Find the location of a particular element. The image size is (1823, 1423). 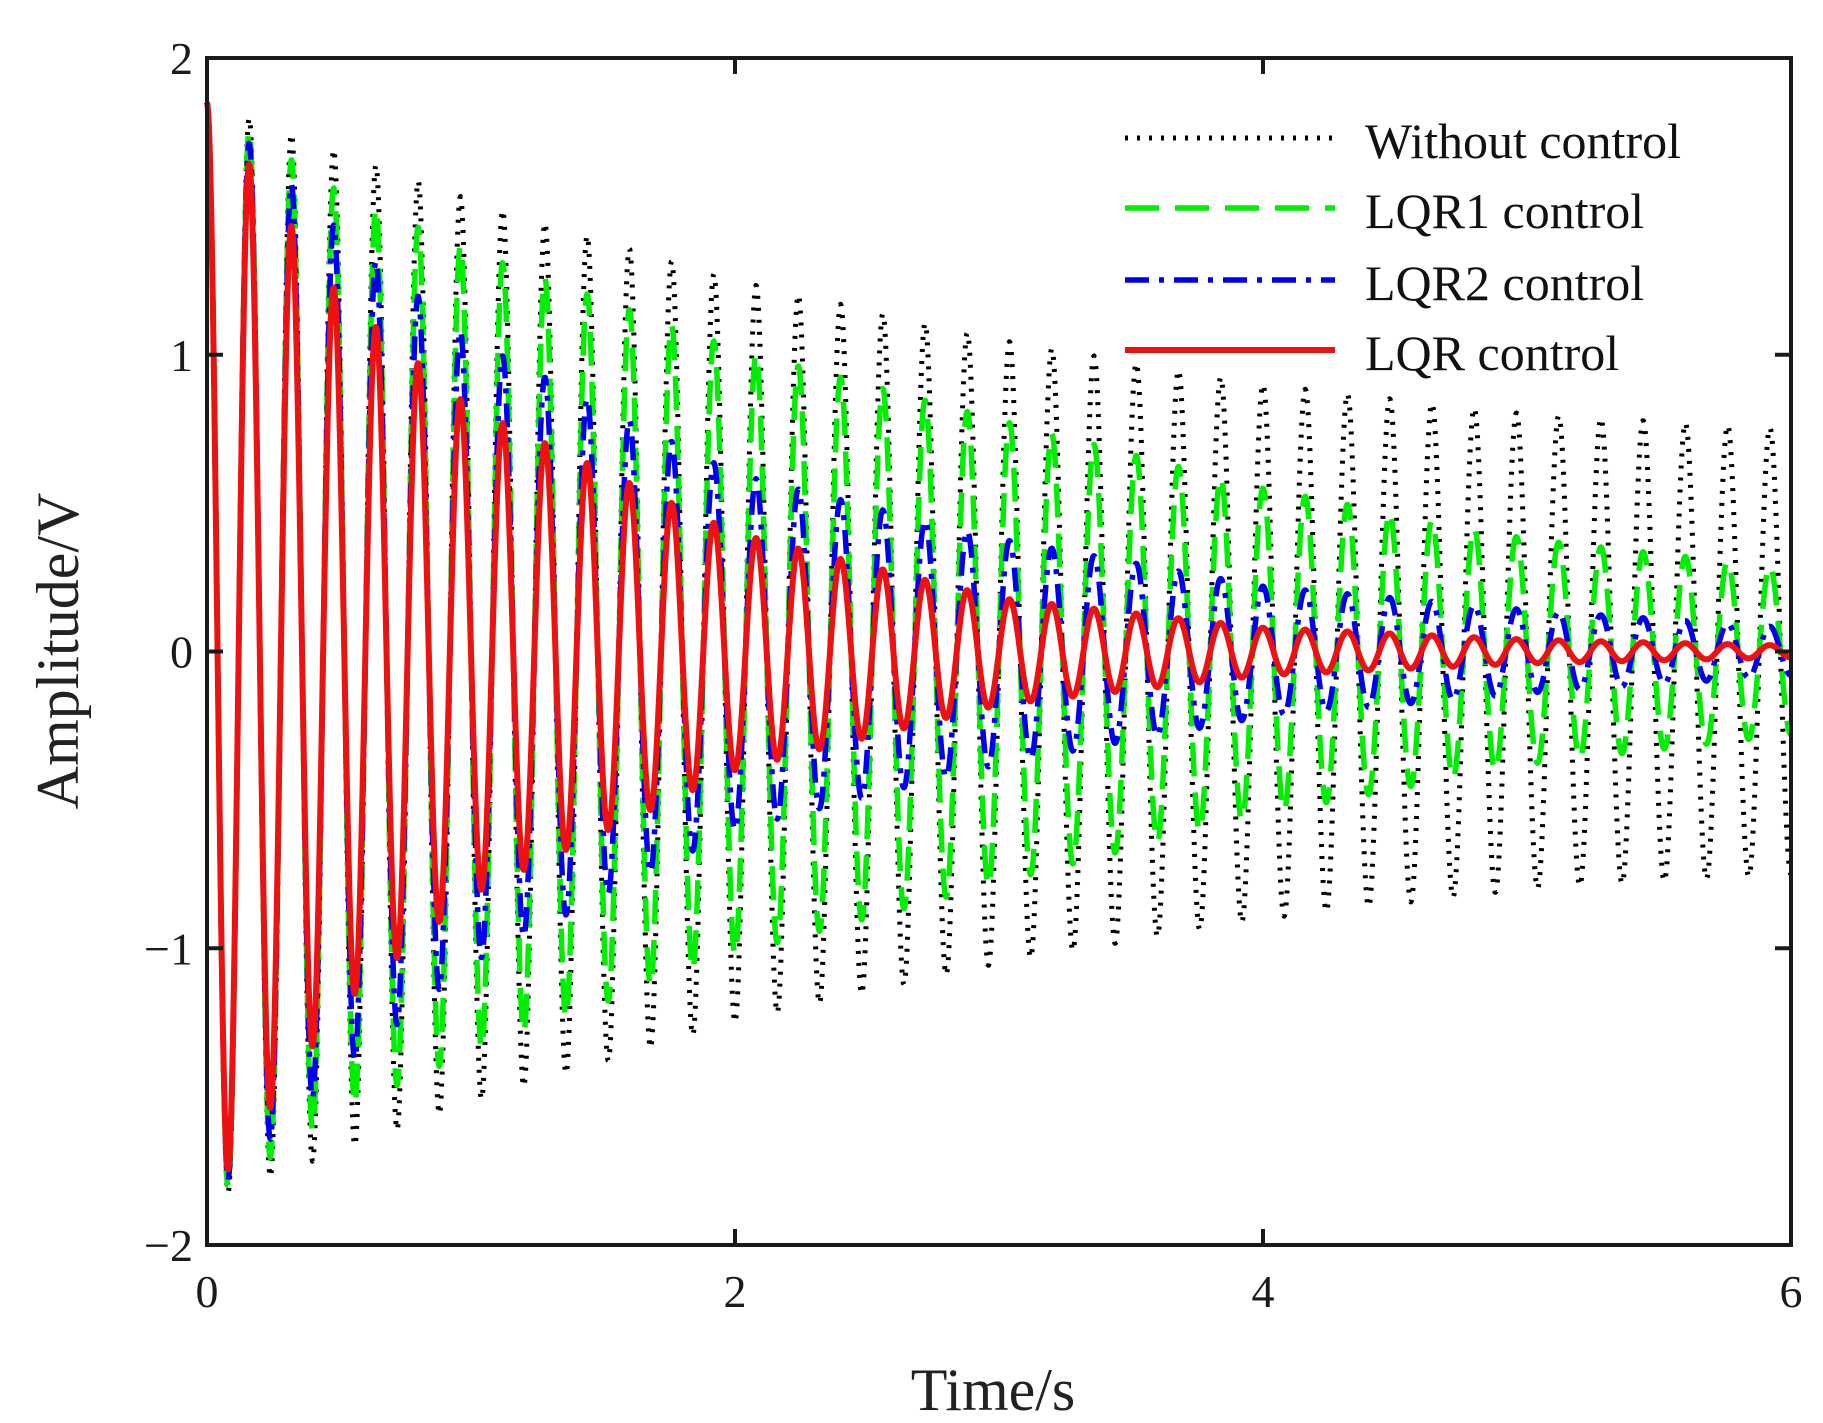

x-tick-label: 6 is located at coordinates (1791, 1291).